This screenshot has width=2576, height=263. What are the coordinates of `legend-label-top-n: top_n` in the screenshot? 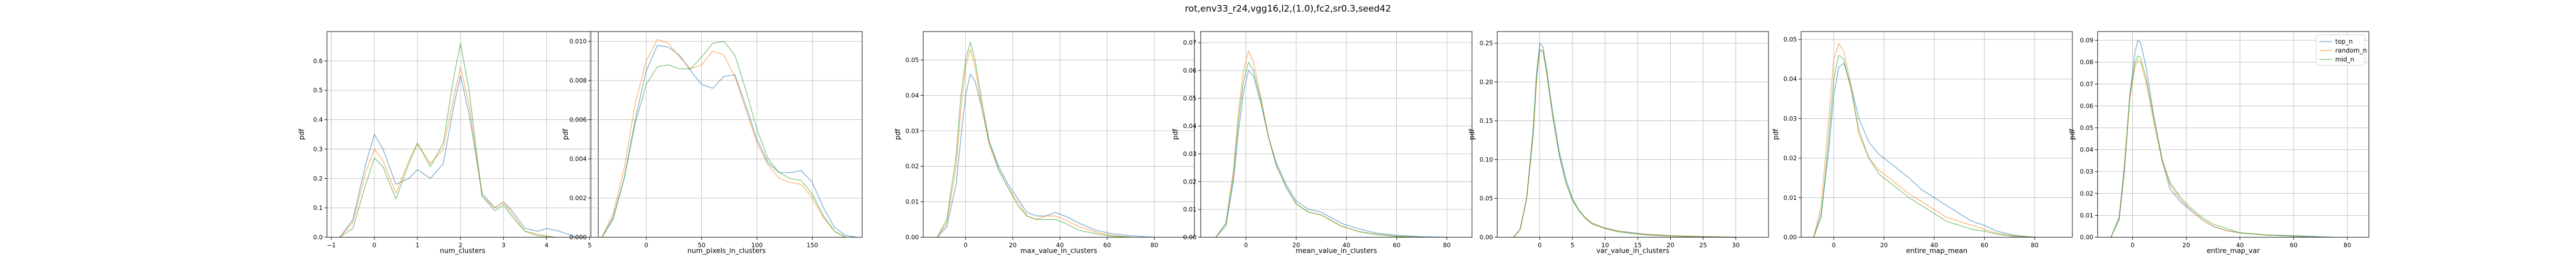 It's located at (2344, 42).